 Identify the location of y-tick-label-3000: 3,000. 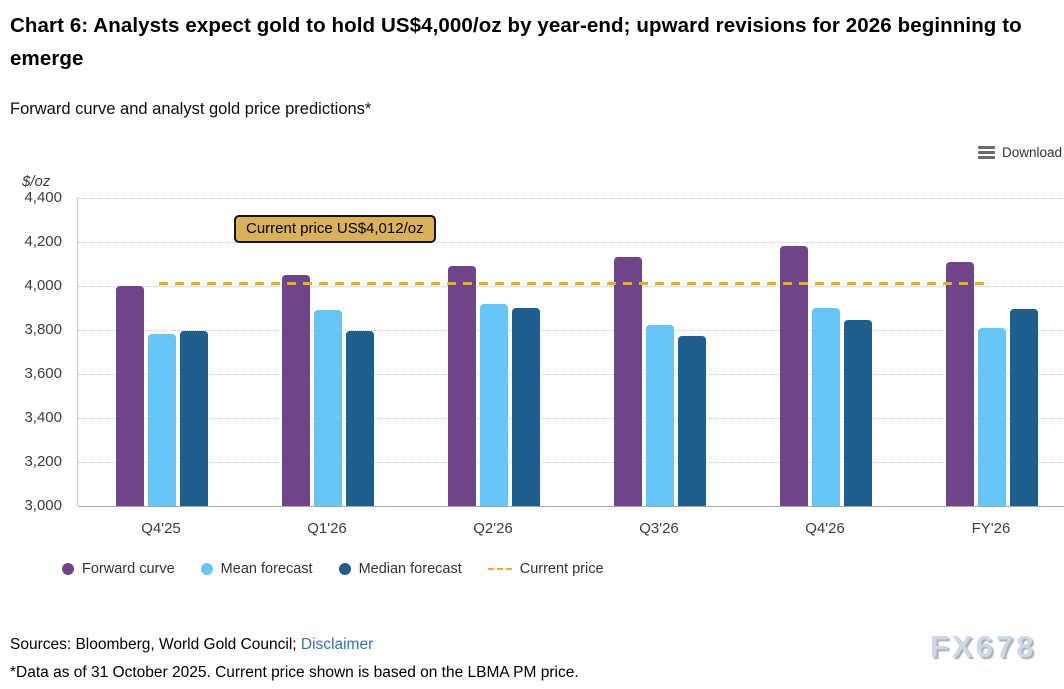
(43, 505).